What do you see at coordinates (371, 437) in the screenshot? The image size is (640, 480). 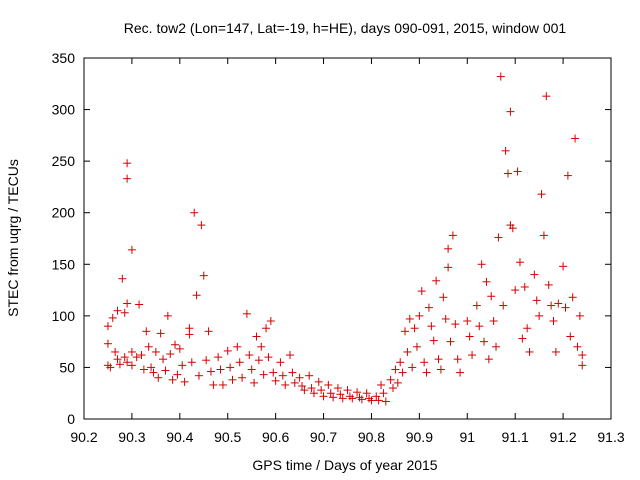 I see `x-tick-label-6: 90.8` at bounding box center [371, 437].